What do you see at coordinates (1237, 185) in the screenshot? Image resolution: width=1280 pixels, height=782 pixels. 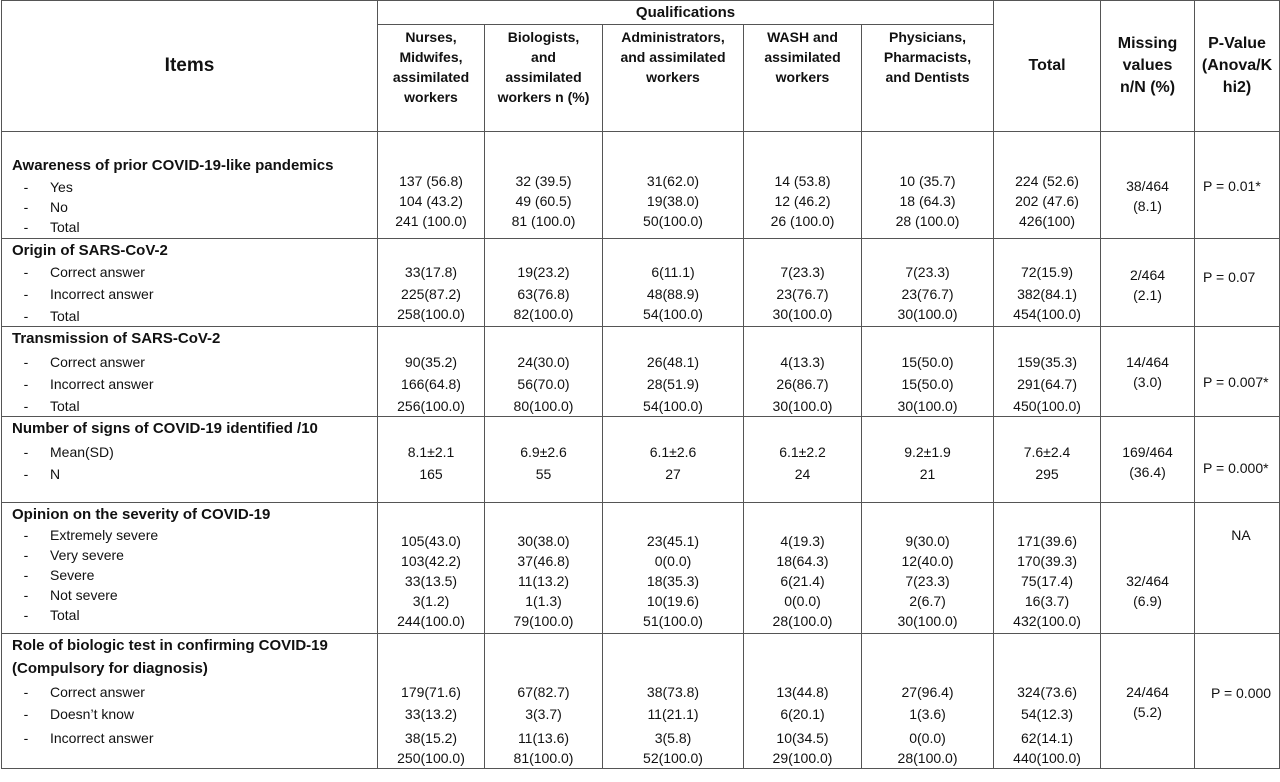 I see `p-value-cell: P = 0.01*` at bounding box center [1237, 185].